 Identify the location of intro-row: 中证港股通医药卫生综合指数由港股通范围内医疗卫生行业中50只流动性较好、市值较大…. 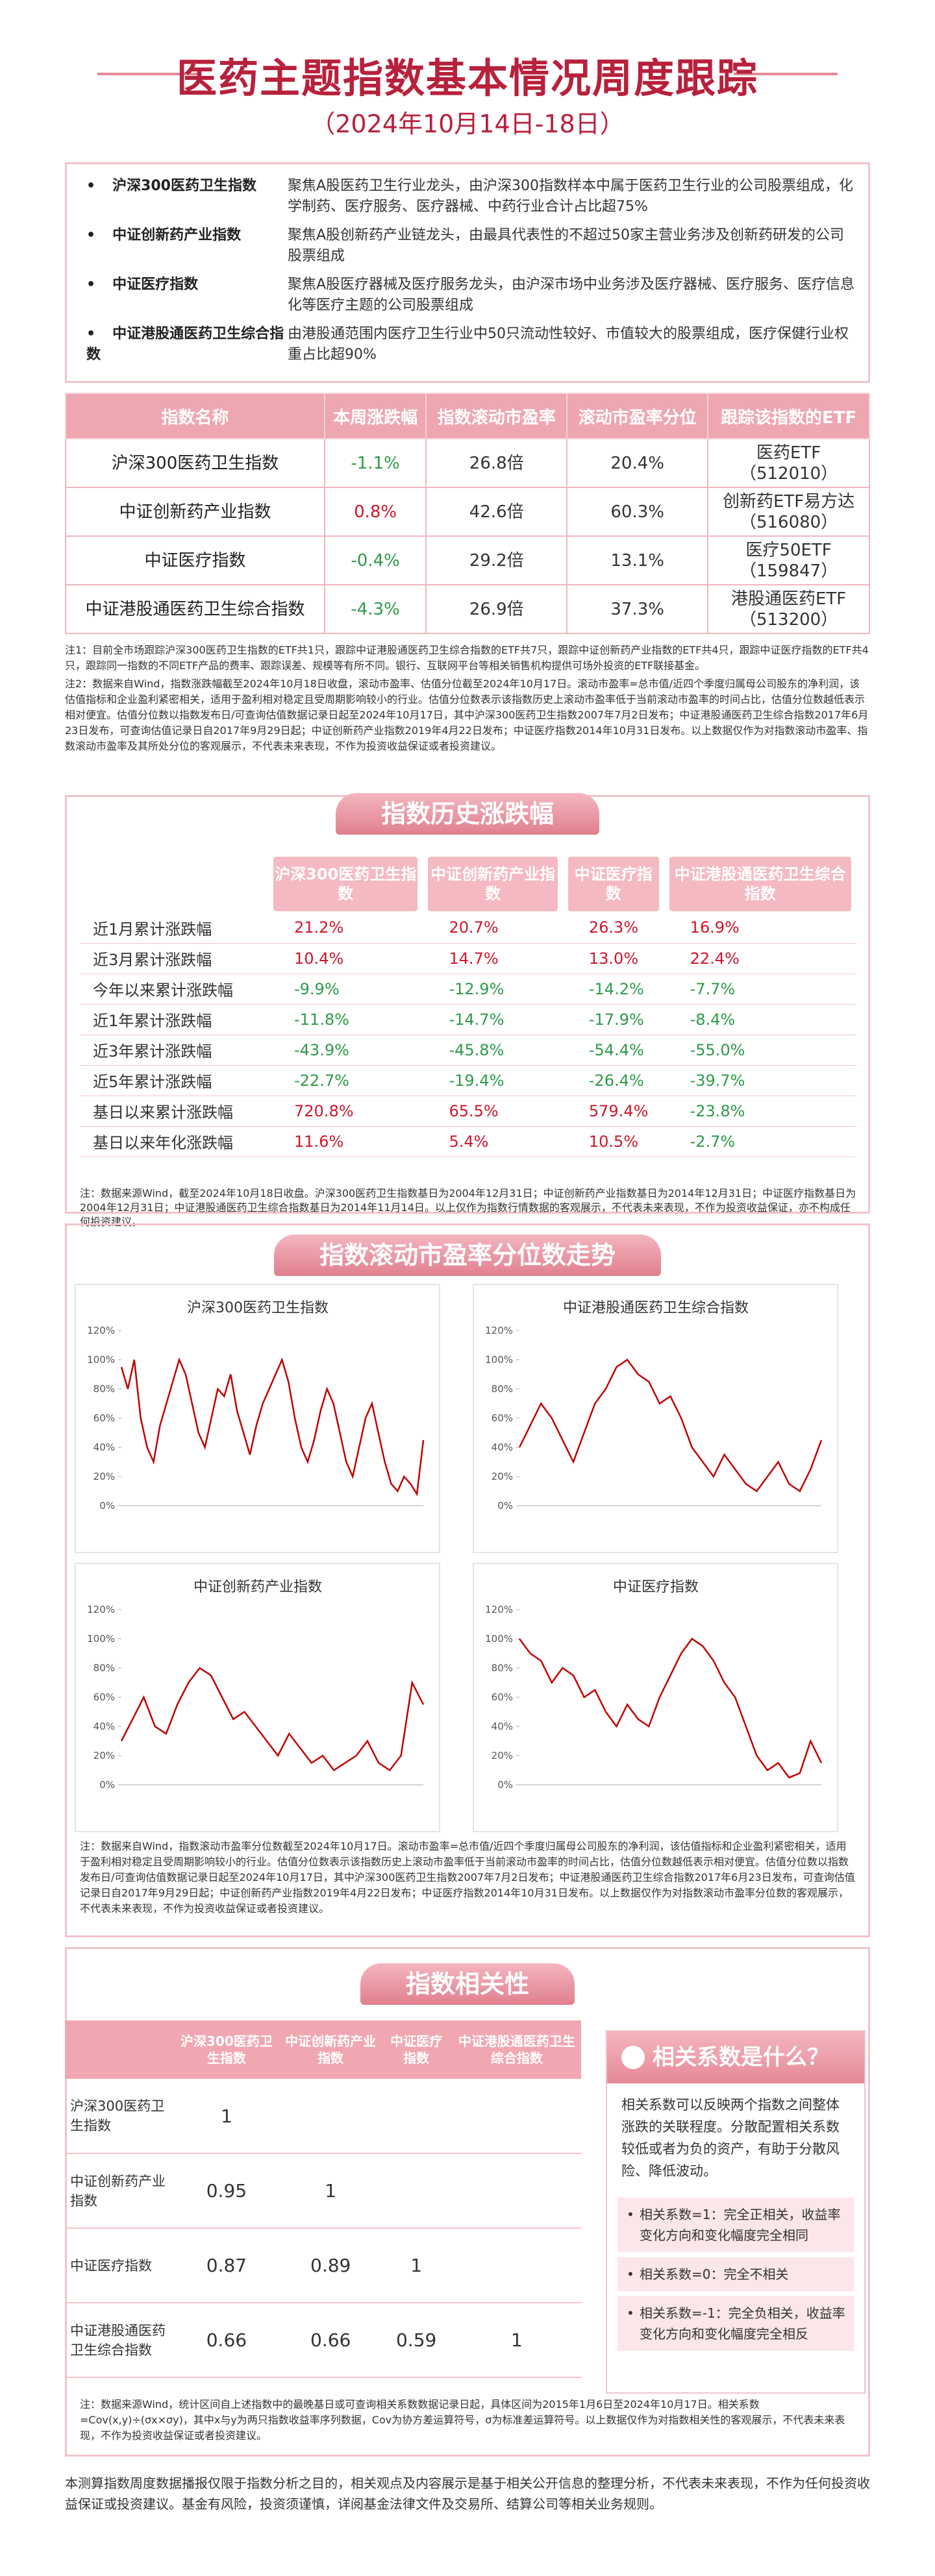
(467, 344).